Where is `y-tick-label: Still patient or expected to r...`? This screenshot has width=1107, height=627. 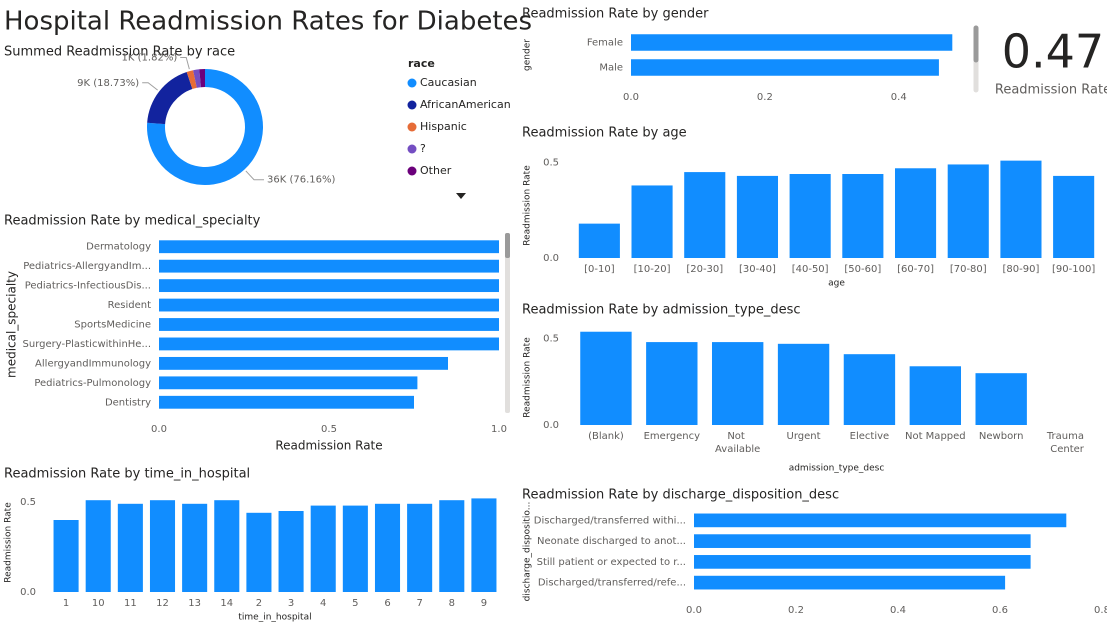
y-tick-label: Still patient or expected to r... is located at coordinates (611, 562).